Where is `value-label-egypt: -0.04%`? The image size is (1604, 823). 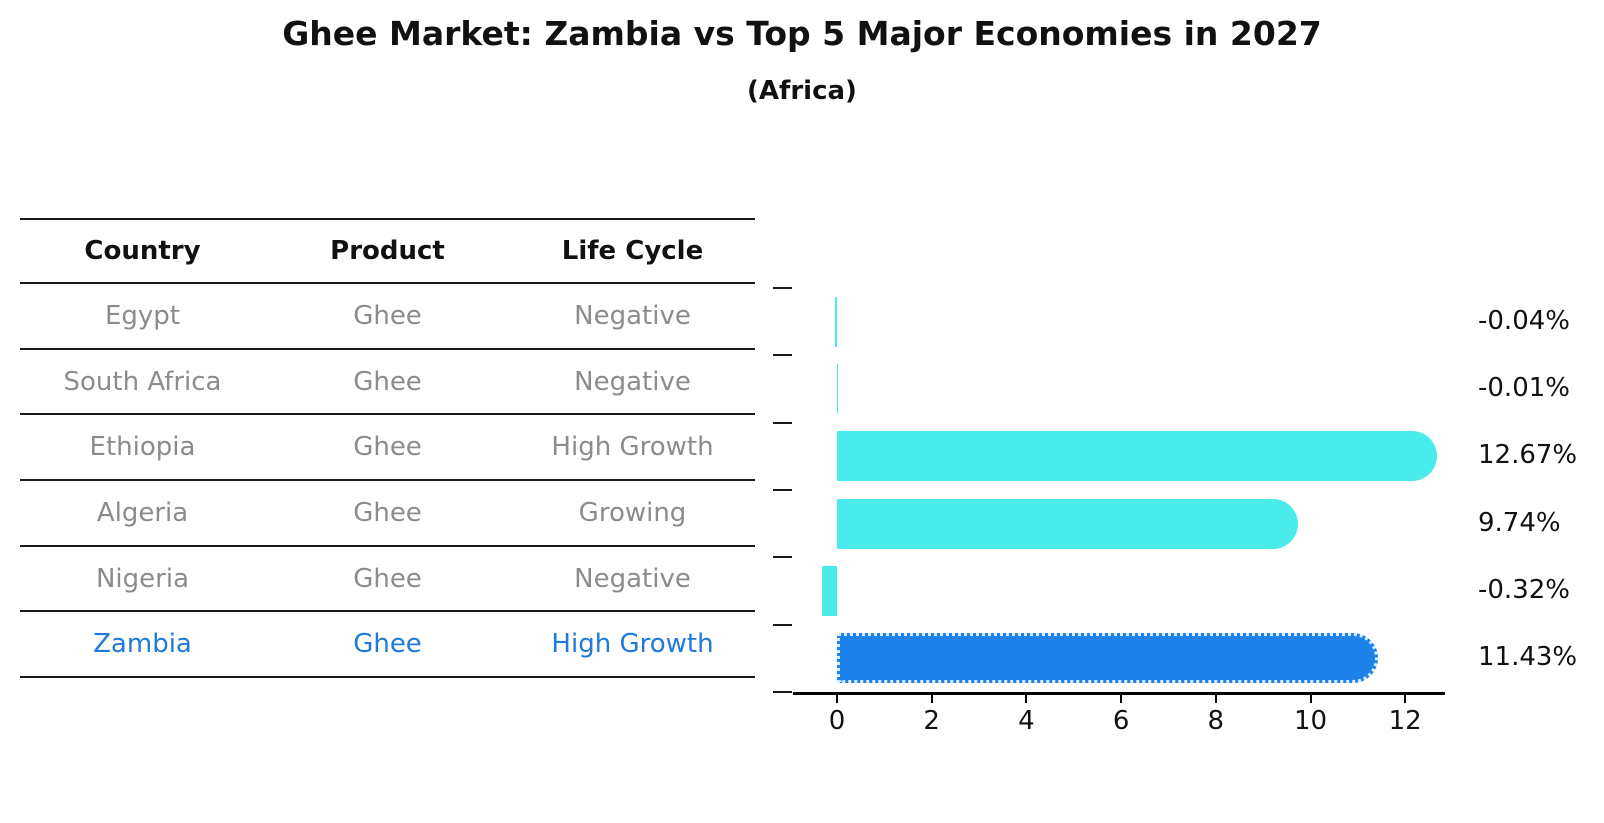
value-label-egypt: -0.04% is located at coordinates (1524, 320).